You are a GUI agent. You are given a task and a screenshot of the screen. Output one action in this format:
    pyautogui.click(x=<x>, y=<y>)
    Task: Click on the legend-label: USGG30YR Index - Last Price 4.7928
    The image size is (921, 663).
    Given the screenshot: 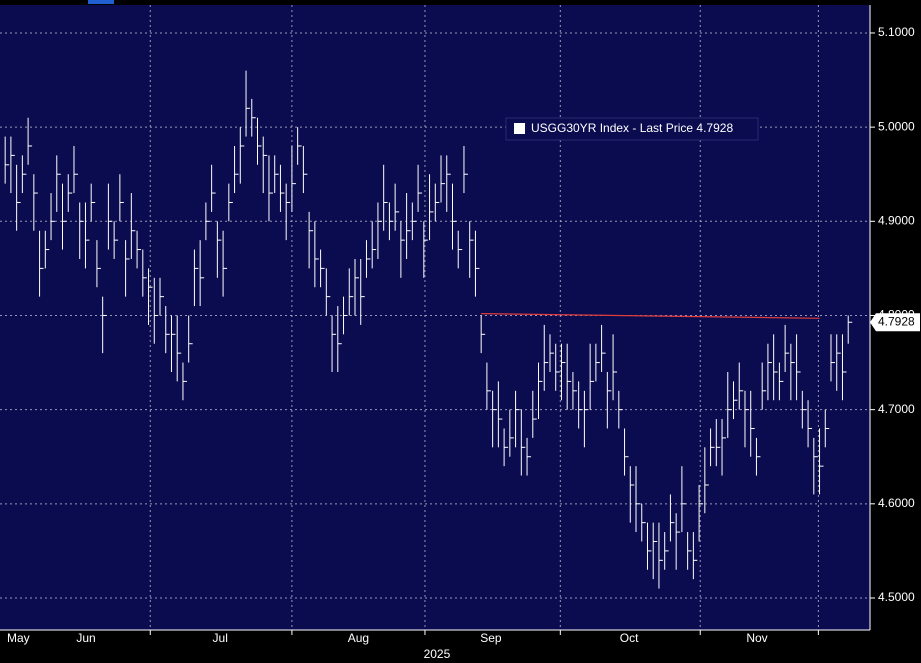 What is the action you would take?
    pyautogui.click(x=632, y=128)
    